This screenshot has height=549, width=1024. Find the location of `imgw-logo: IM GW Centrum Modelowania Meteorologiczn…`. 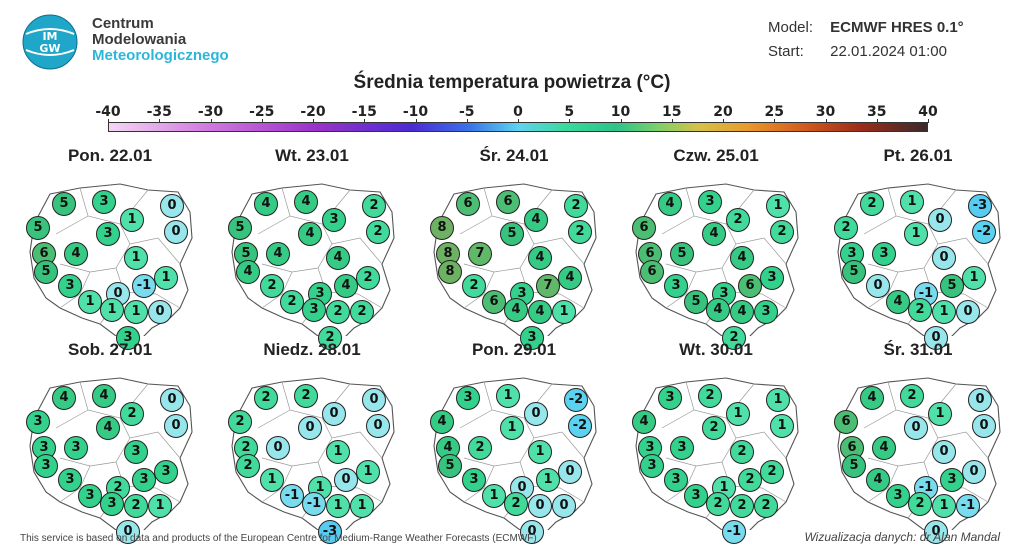

imgw-logo: IM GW Centrum Modelowania Meteorologiczn… is located at coordinates (137, 43).